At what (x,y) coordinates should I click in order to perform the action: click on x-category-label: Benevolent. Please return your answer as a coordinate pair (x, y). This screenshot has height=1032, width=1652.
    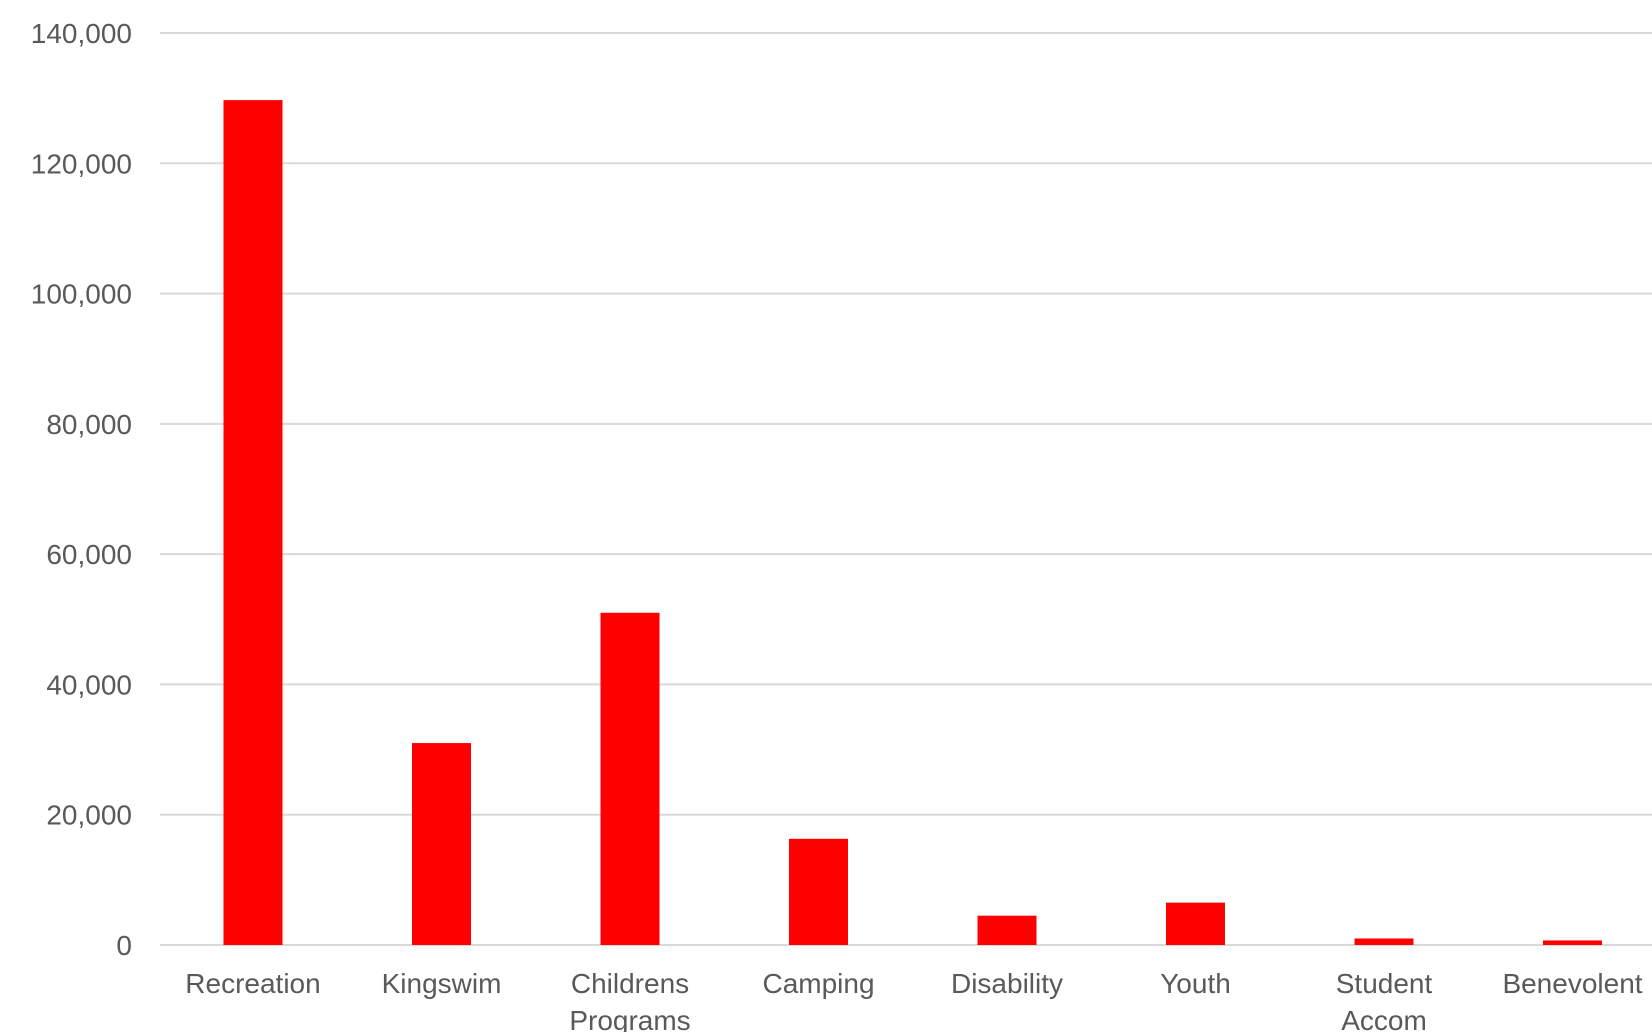
    Looking at the image, I should click on (1572, 983).